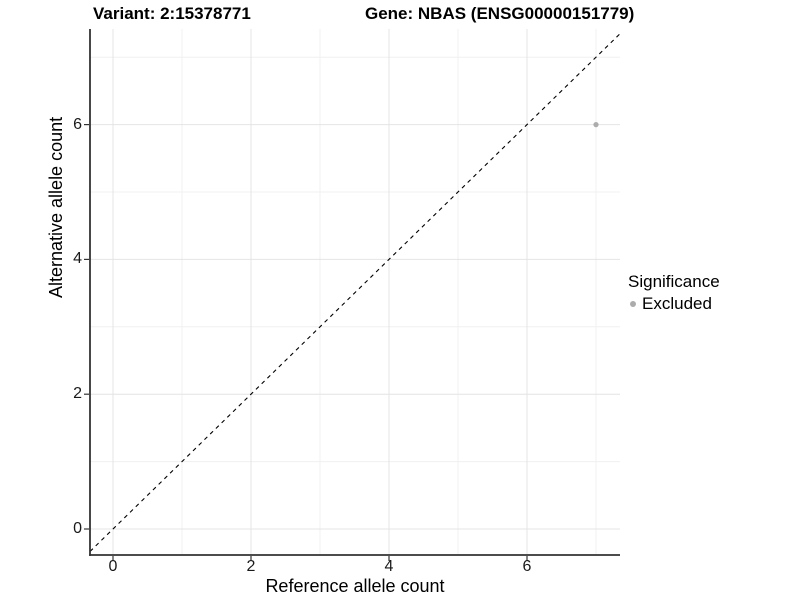 Image resolution: width=800 pixels, height=600 pixels. What do you see at coordinates (77, 124) in the screenshot?
I see `y-tick-label: 6` at bounding box center [77, 124].